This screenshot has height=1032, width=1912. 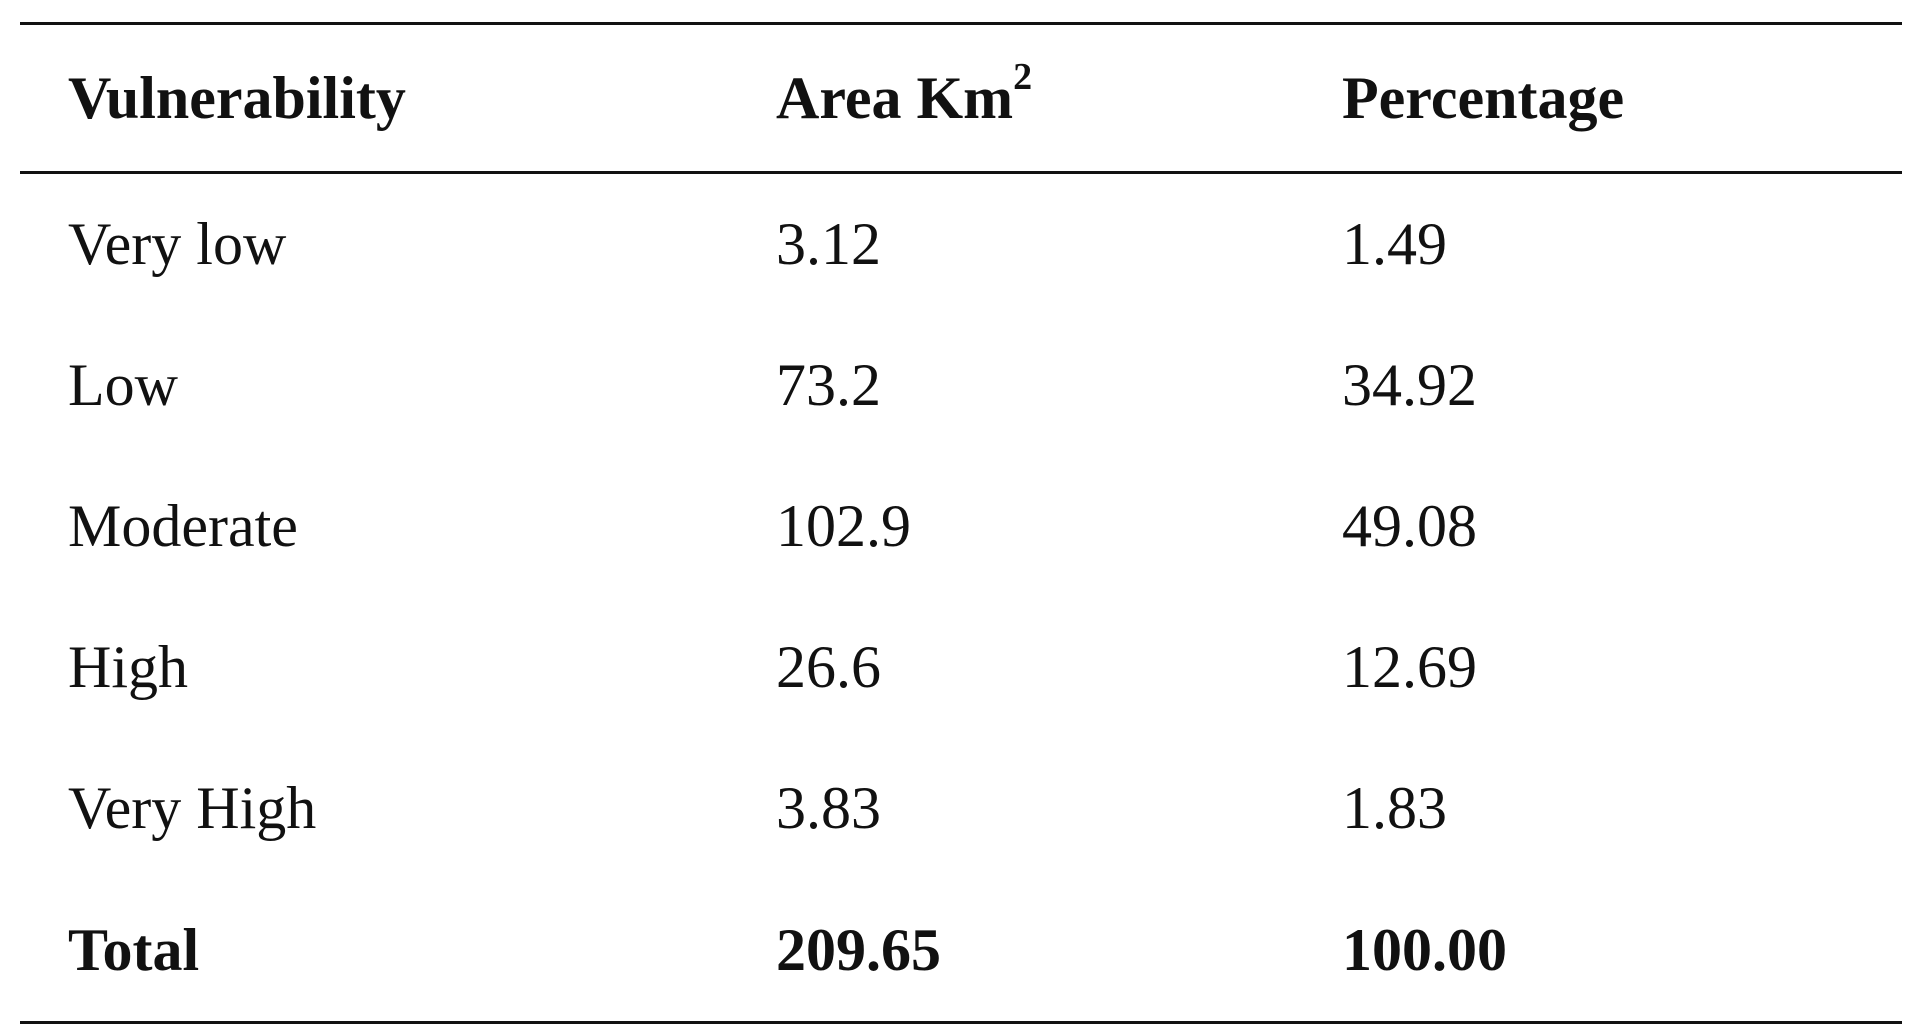 I want to click on cell-vulnerability: Moderate, so click(x=183, y=526).